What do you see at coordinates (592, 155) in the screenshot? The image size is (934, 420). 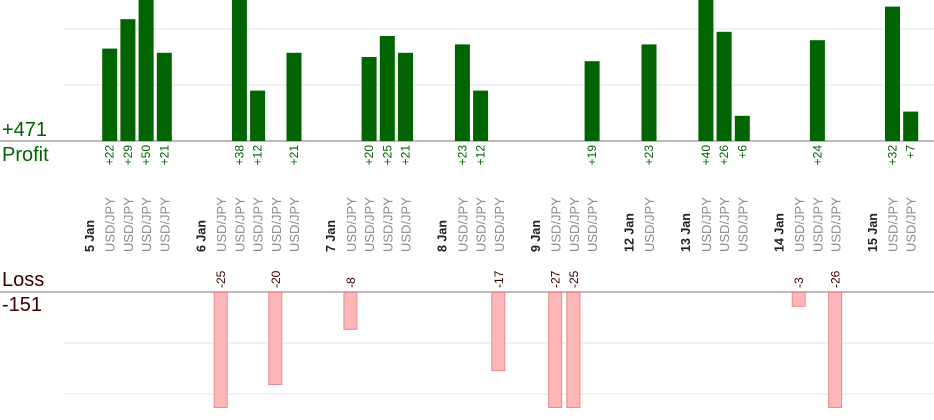 I see `profit-value-label: +19` at bounding box center [592, 155].